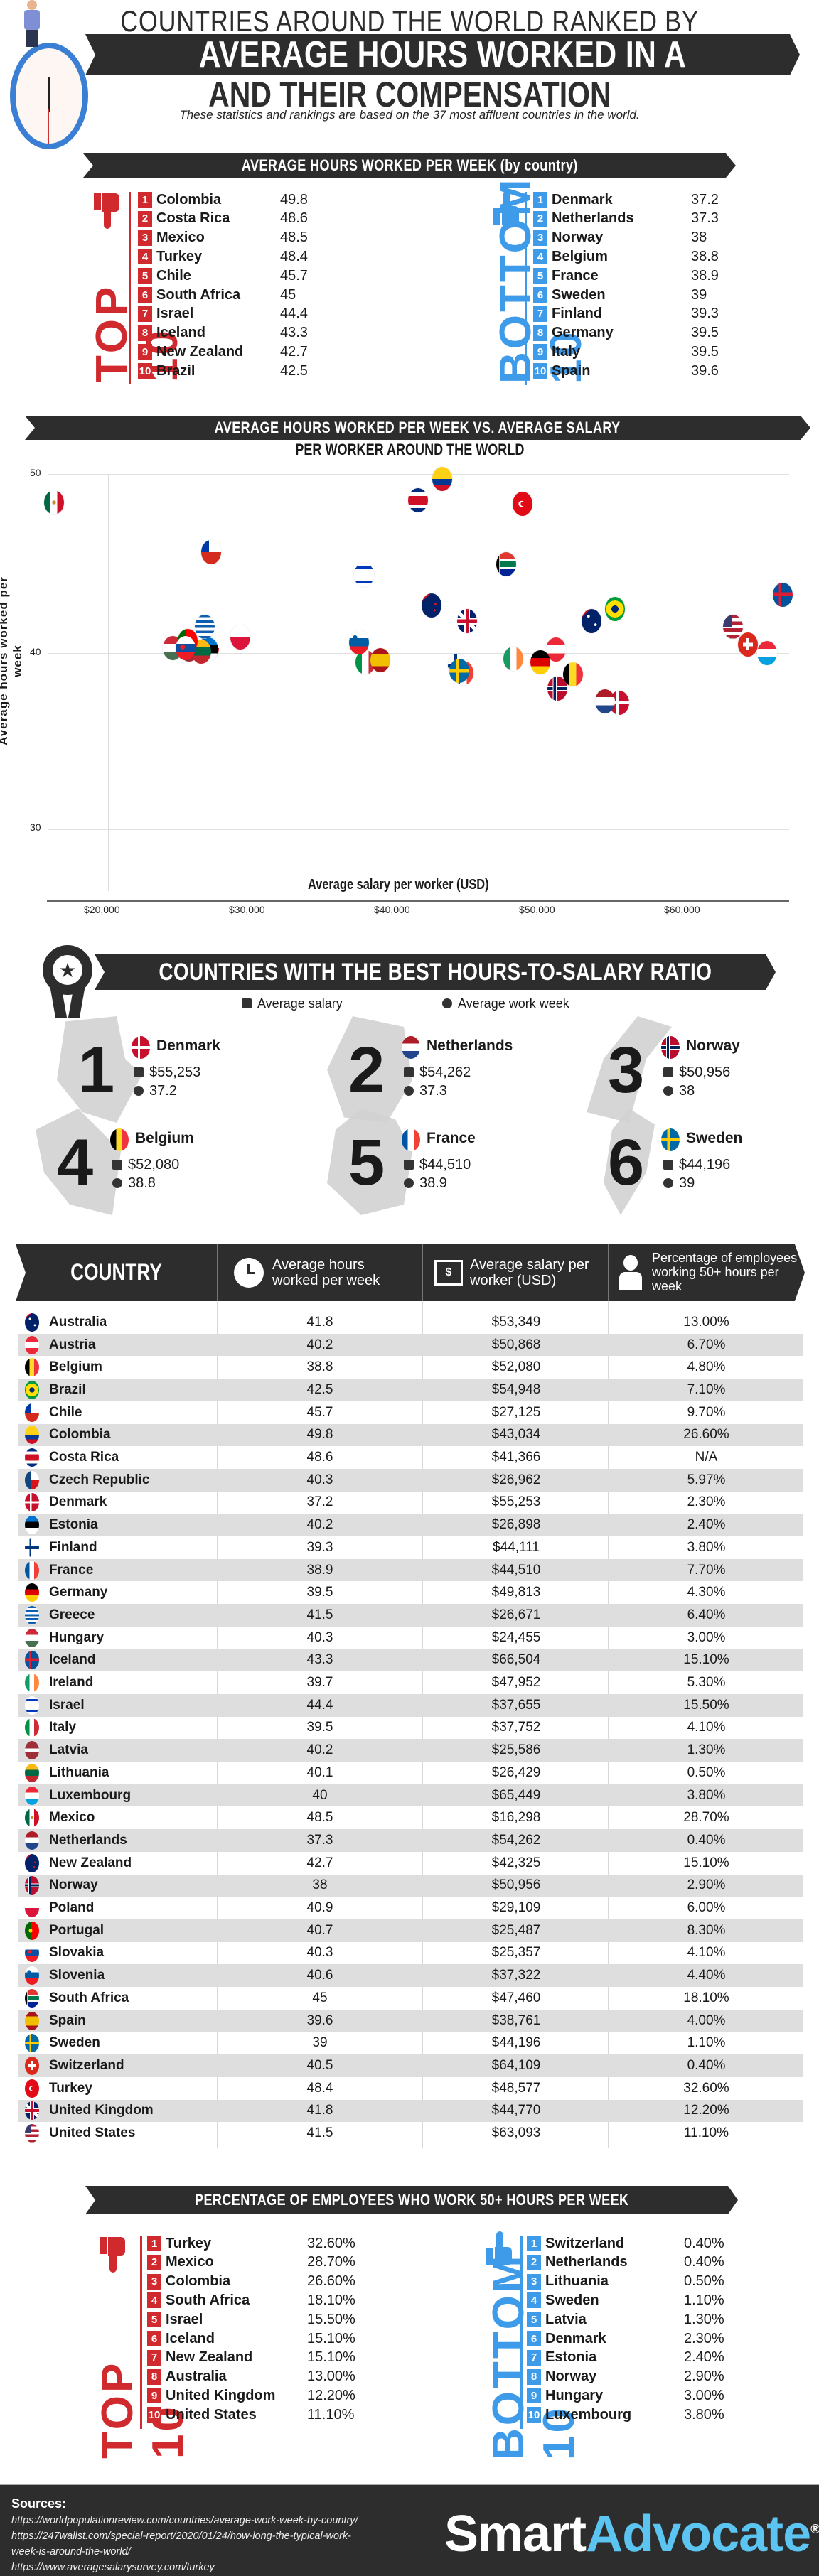 This screenshot has height=2576, width=819. I want to click on list-country: Costa Rica, so click(193, 218).